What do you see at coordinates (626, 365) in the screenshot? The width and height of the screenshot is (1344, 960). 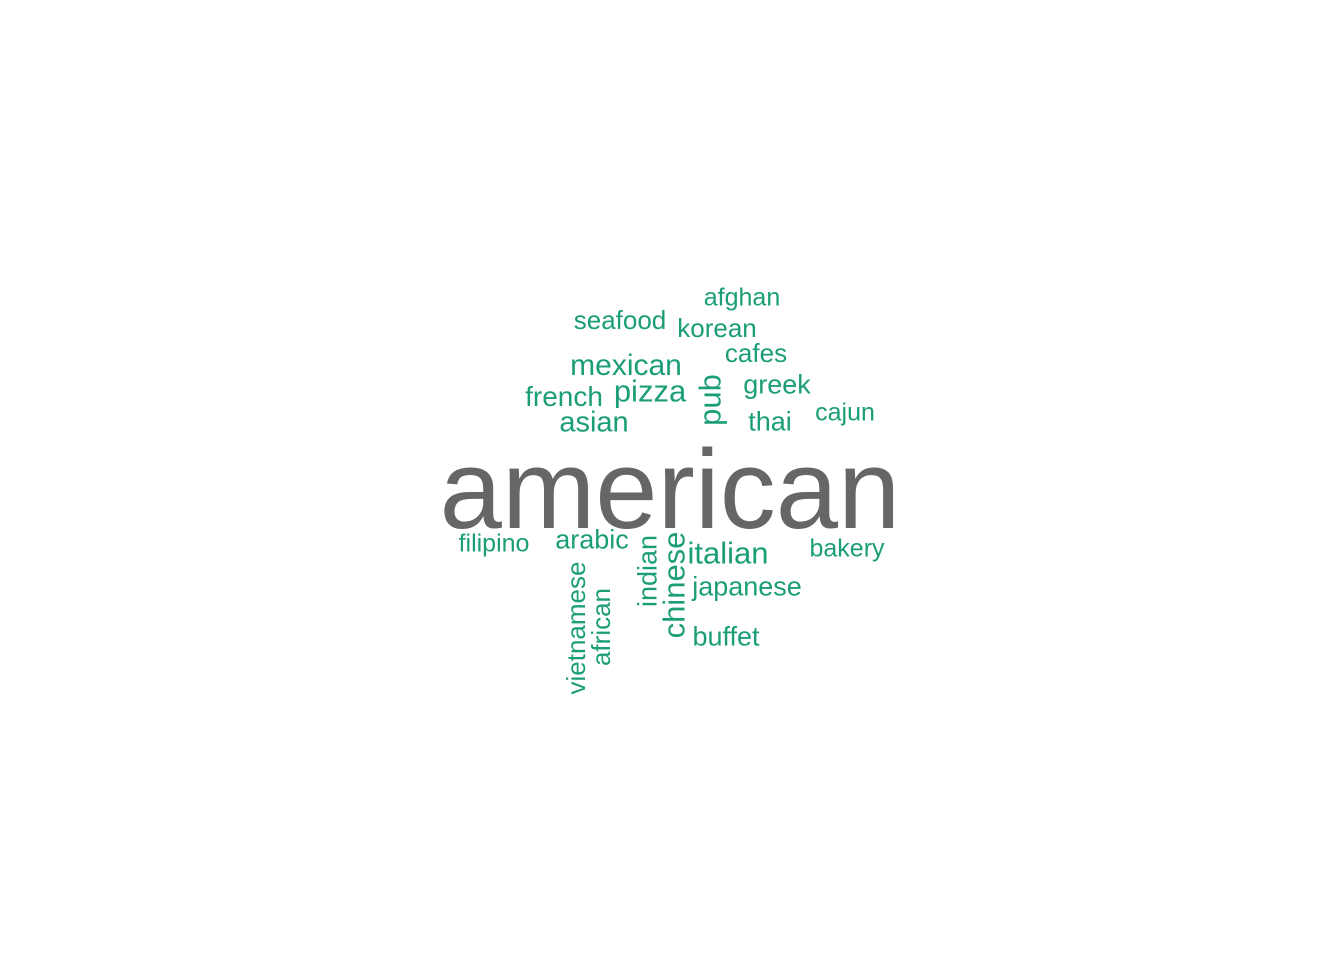 I see `word-mexican: mexican` at bounding box center [626, 365].